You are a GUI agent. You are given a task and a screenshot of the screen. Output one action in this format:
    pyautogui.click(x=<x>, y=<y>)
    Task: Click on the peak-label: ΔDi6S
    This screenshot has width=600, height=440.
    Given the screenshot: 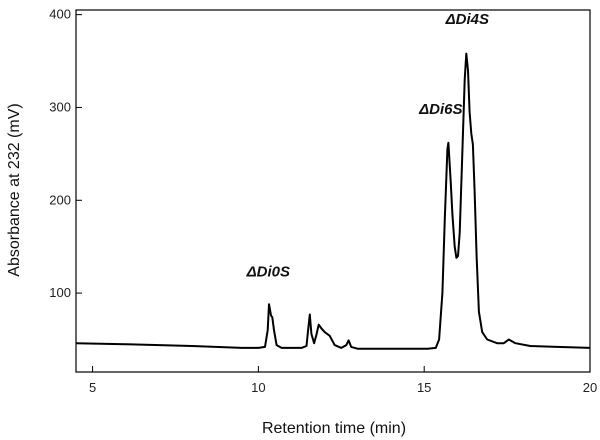 What is the action you would take?
    pyautogui.click(x=440, y=109)
    